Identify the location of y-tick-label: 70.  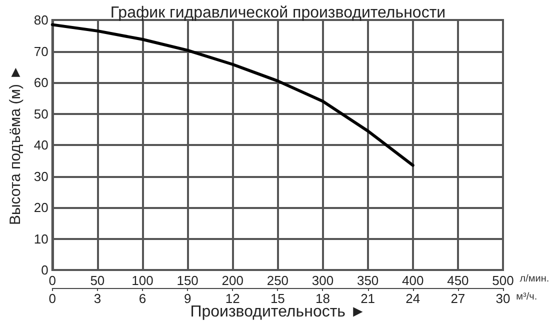
(41, 51).